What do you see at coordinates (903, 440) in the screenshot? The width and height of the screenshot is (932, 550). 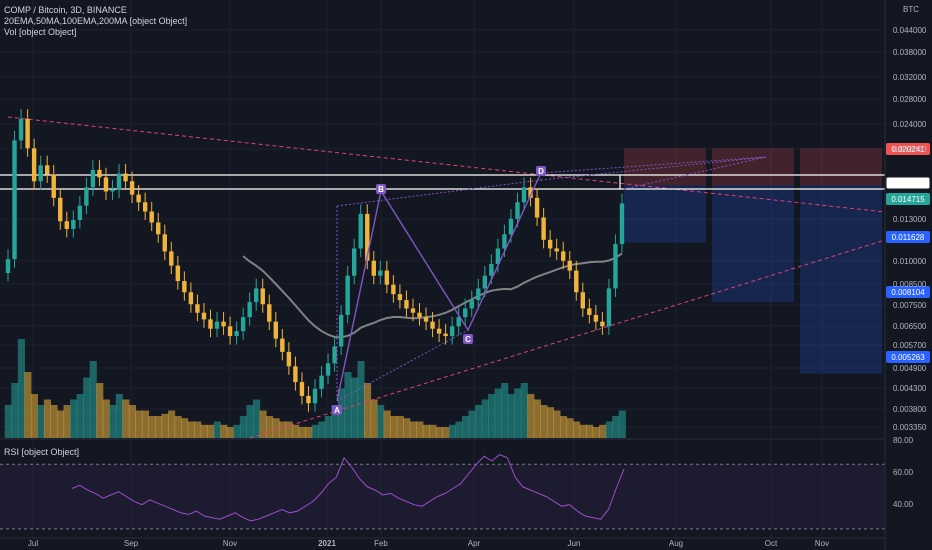 I see `rsi-tick-label: 80.00` at bounding box center [903, 440].